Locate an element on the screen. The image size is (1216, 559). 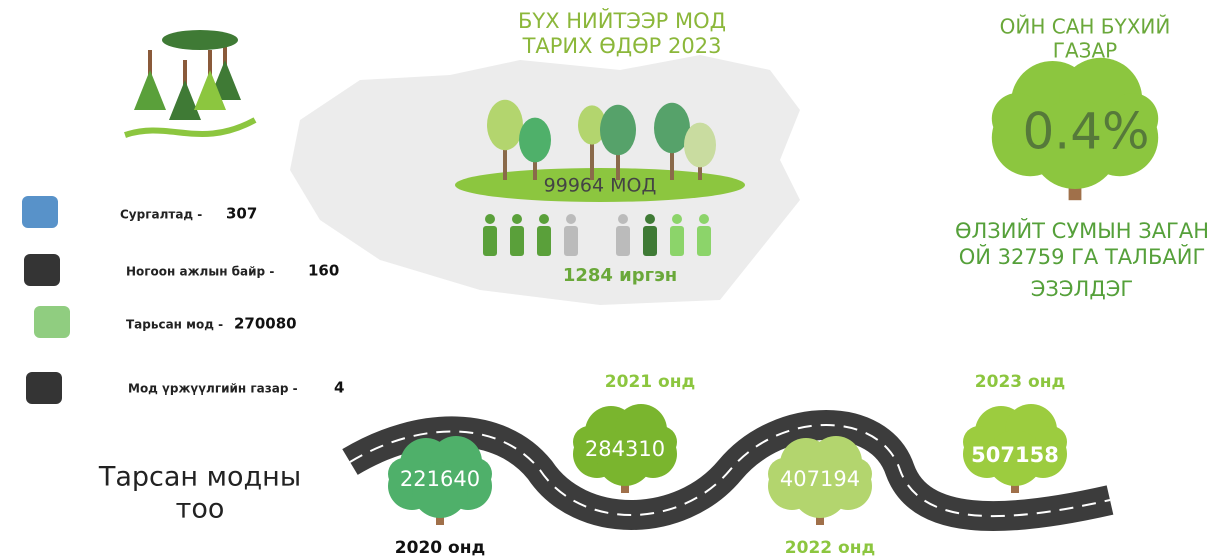
year-value: 221640 is located at coordinates (440, 479).